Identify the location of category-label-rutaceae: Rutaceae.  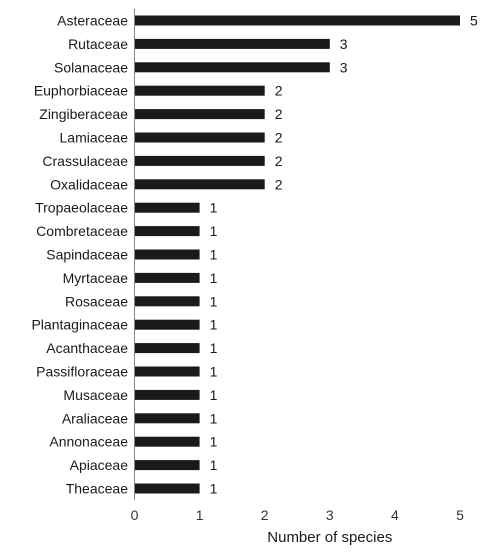
(98, 44).